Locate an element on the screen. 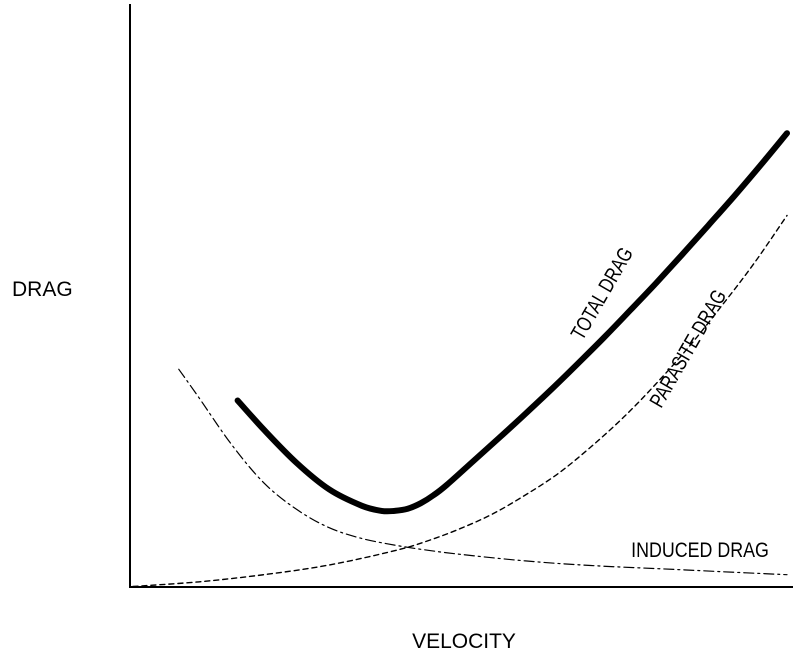 The image size is (793, 655). y-axis-title: DRAG is located at coordinates (42, 289).